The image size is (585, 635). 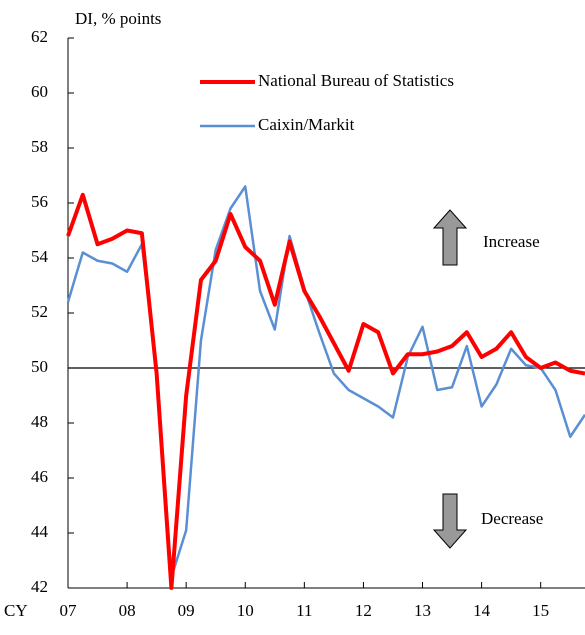 I want to click on increase-arrow, so click(x=450, y=237).